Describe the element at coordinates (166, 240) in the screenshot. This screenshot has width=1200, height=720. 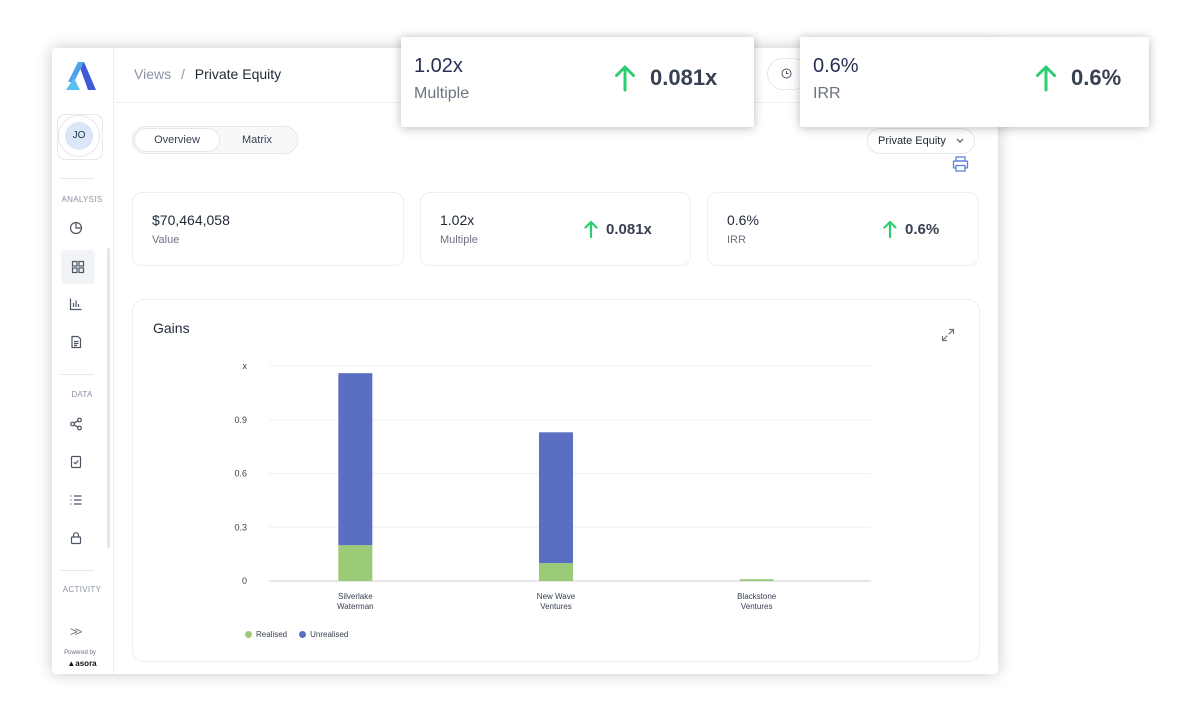
I see `kpi-label: Value` at that location.